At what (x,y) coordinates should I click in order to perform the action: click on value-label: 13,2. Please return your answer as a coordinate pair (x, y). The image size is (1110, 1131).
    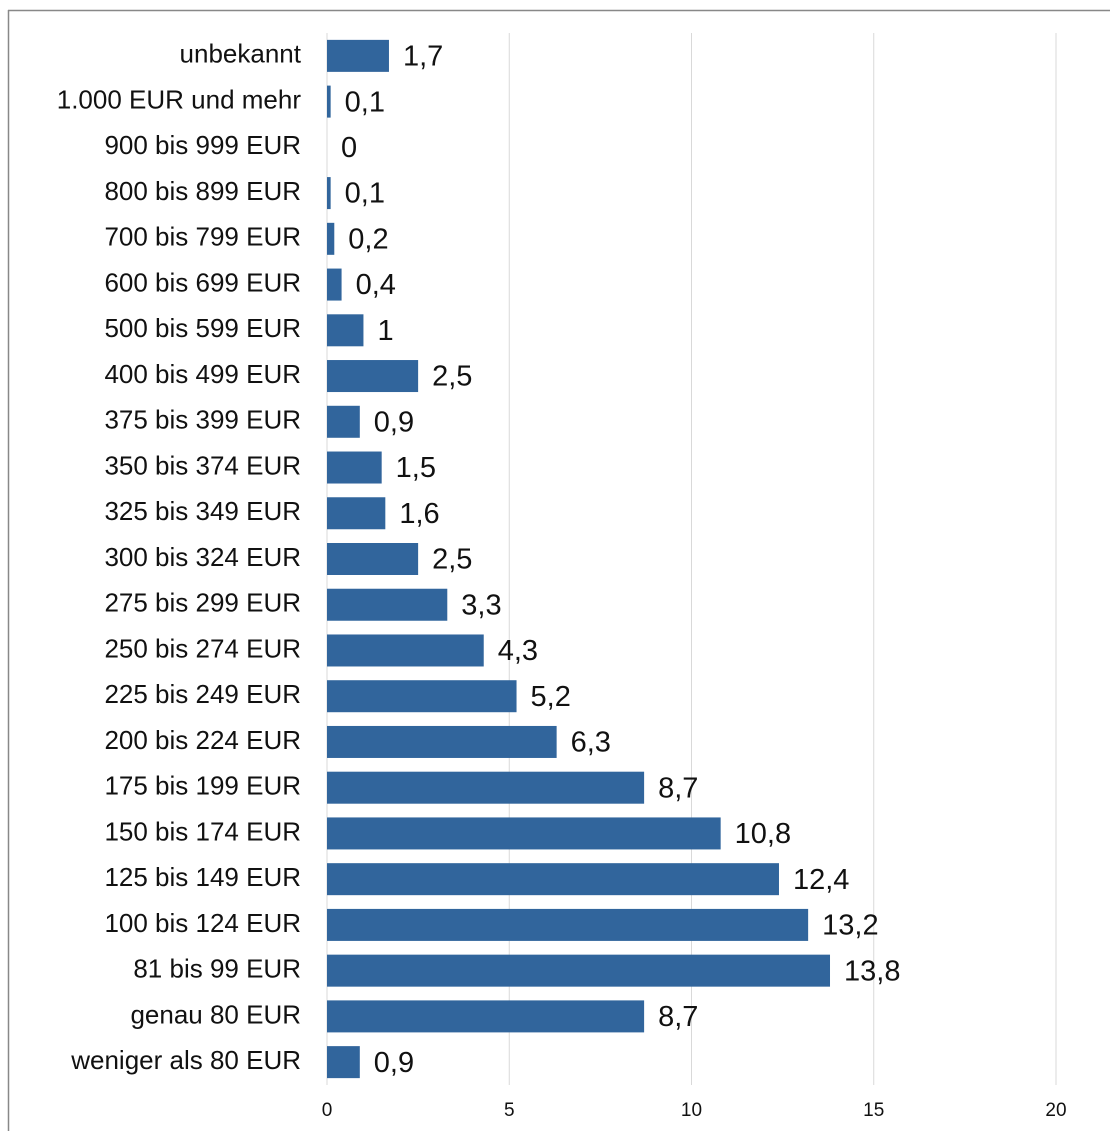
    Looking at the image, I should click on (850, 926).